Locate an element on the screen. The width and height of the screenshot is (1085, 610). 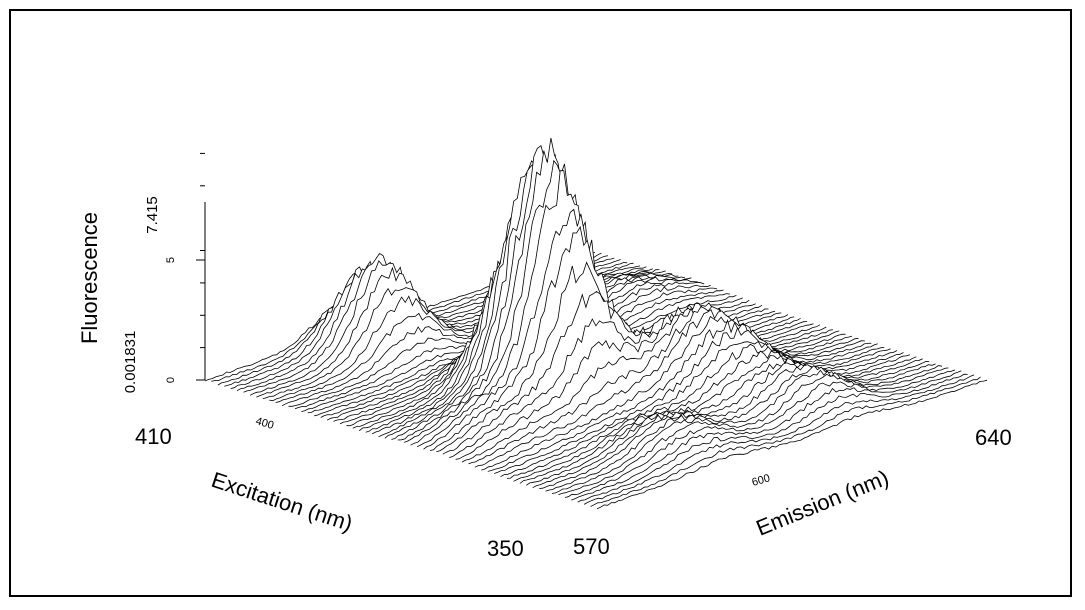
emission-start-label: 570 is located at coordinates (591, 546).